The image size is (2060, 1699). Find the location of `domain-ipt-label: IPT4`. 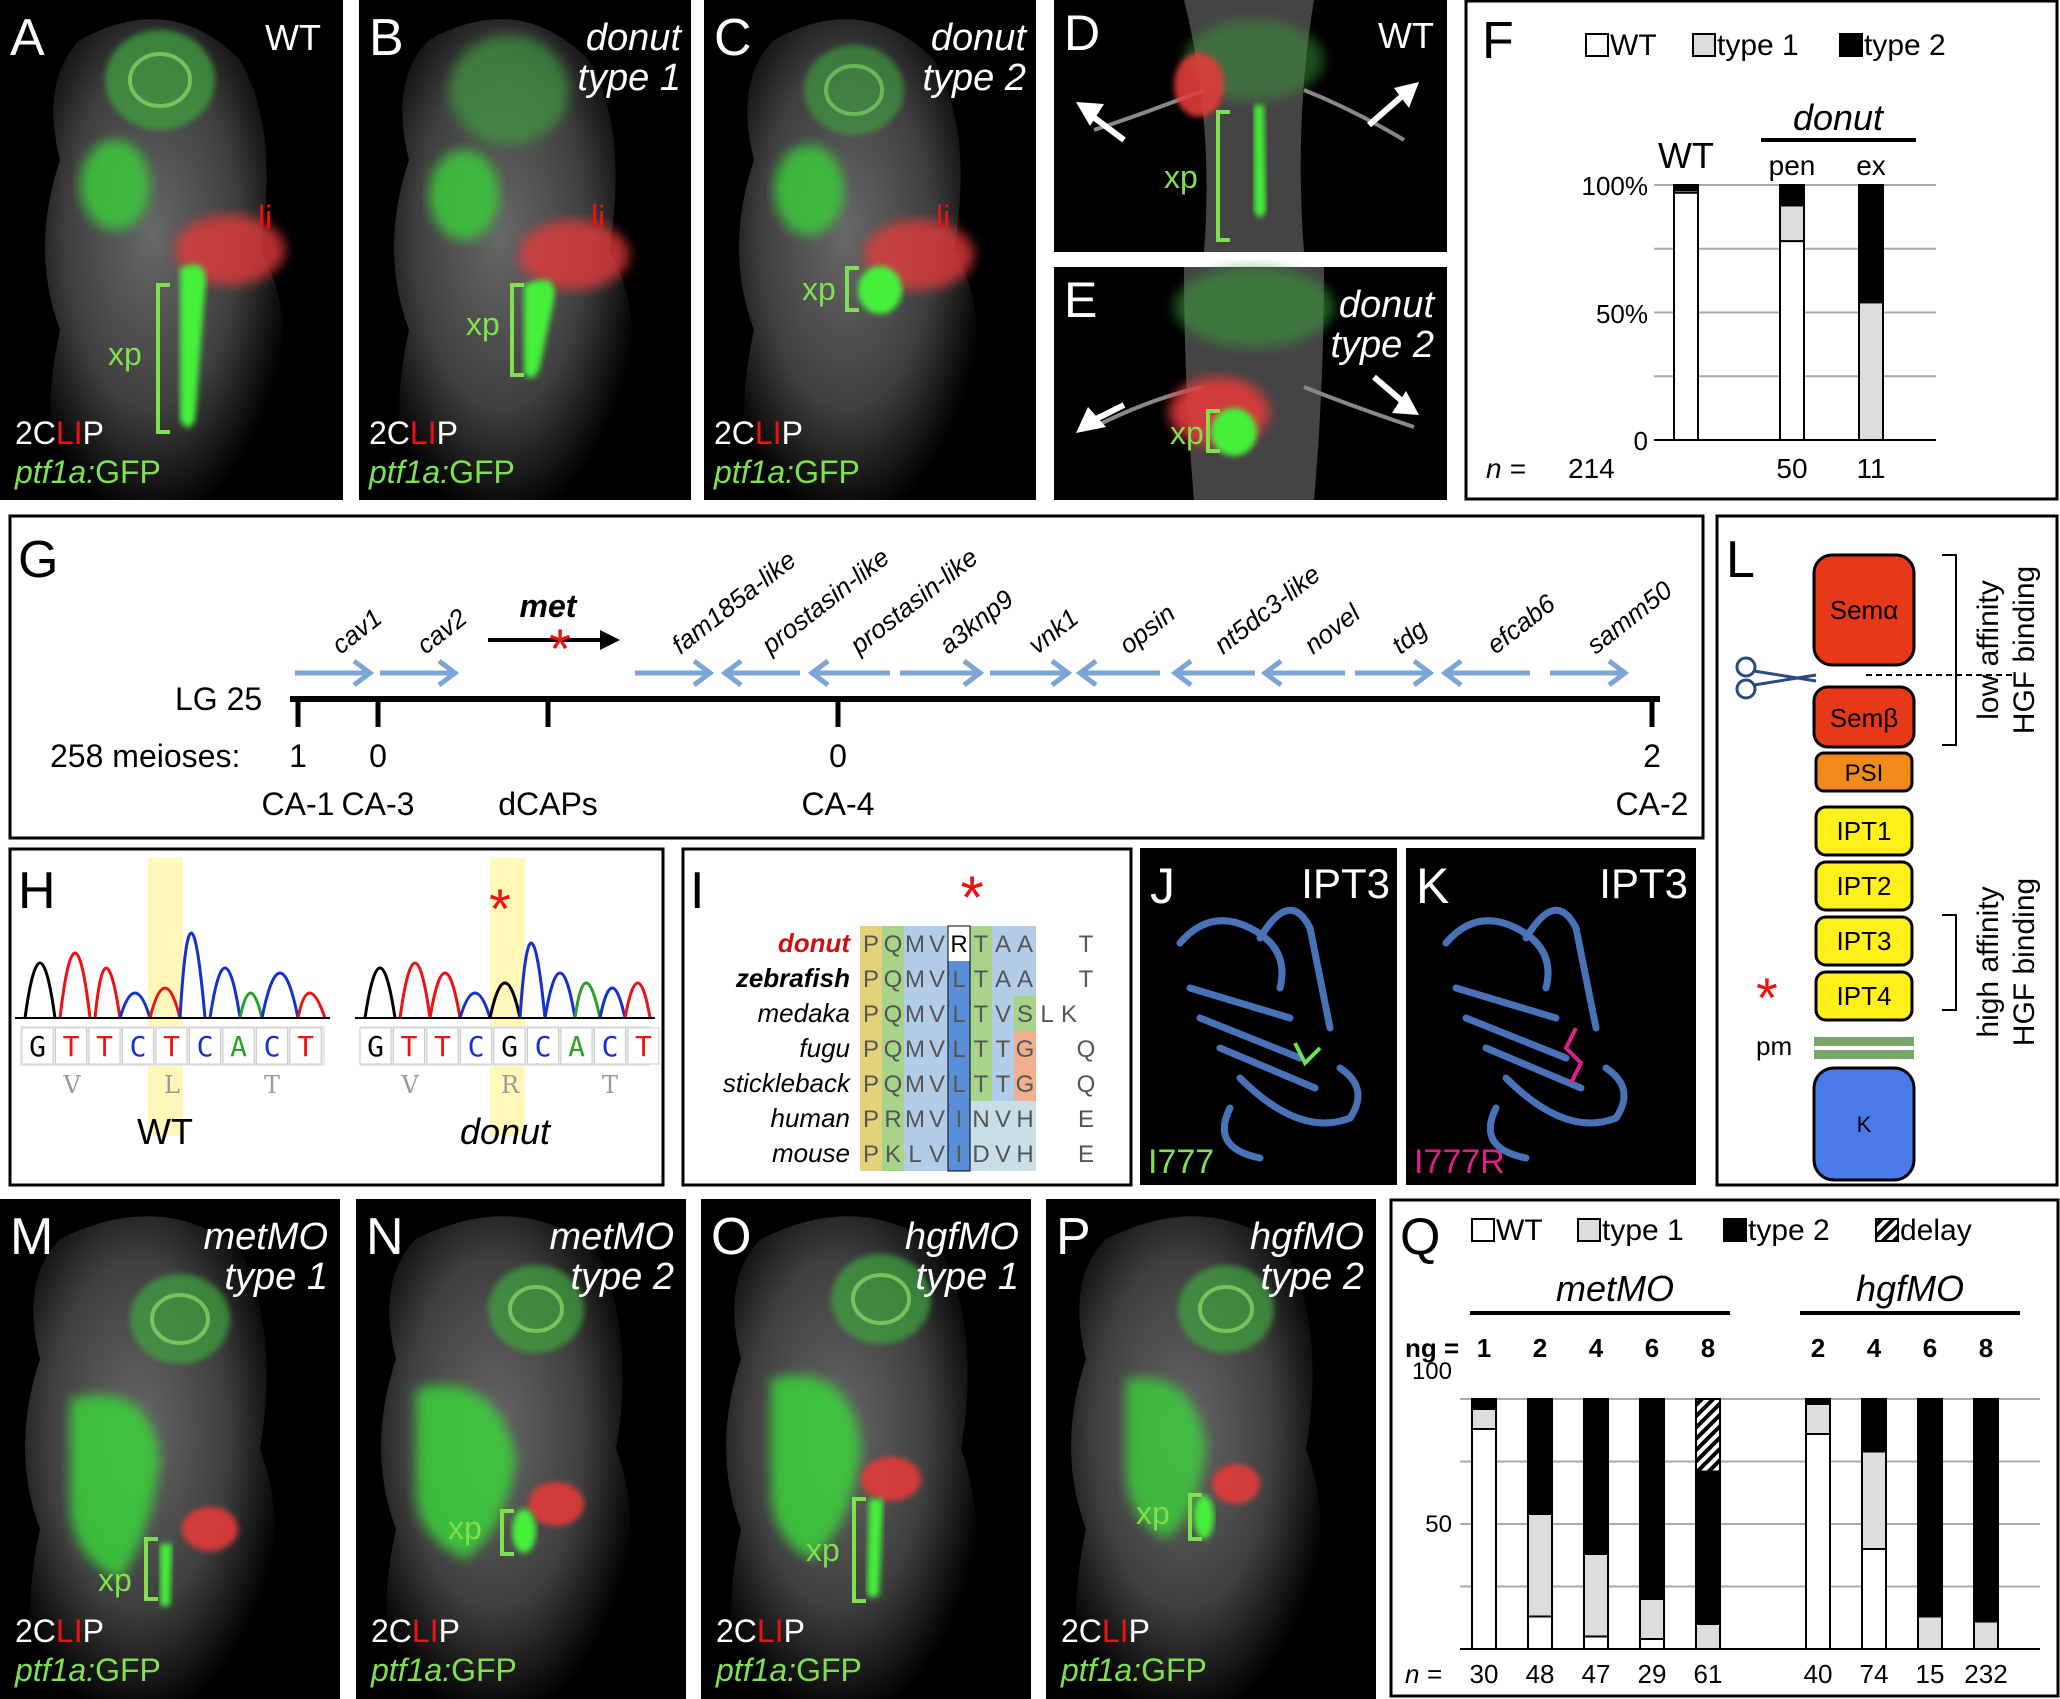

domain-ipt-label: IPT4 is located at coordinates (1864, 996).